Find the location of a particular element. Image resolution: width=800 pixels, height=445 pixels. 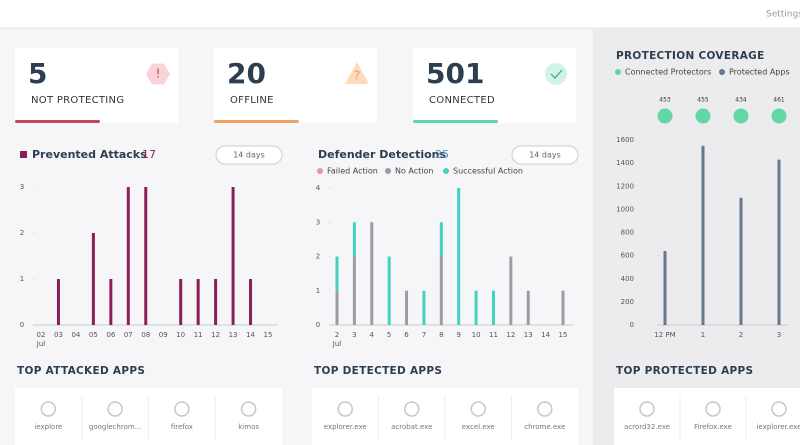

chart-total: 25 is located at coordinates (442, 154).